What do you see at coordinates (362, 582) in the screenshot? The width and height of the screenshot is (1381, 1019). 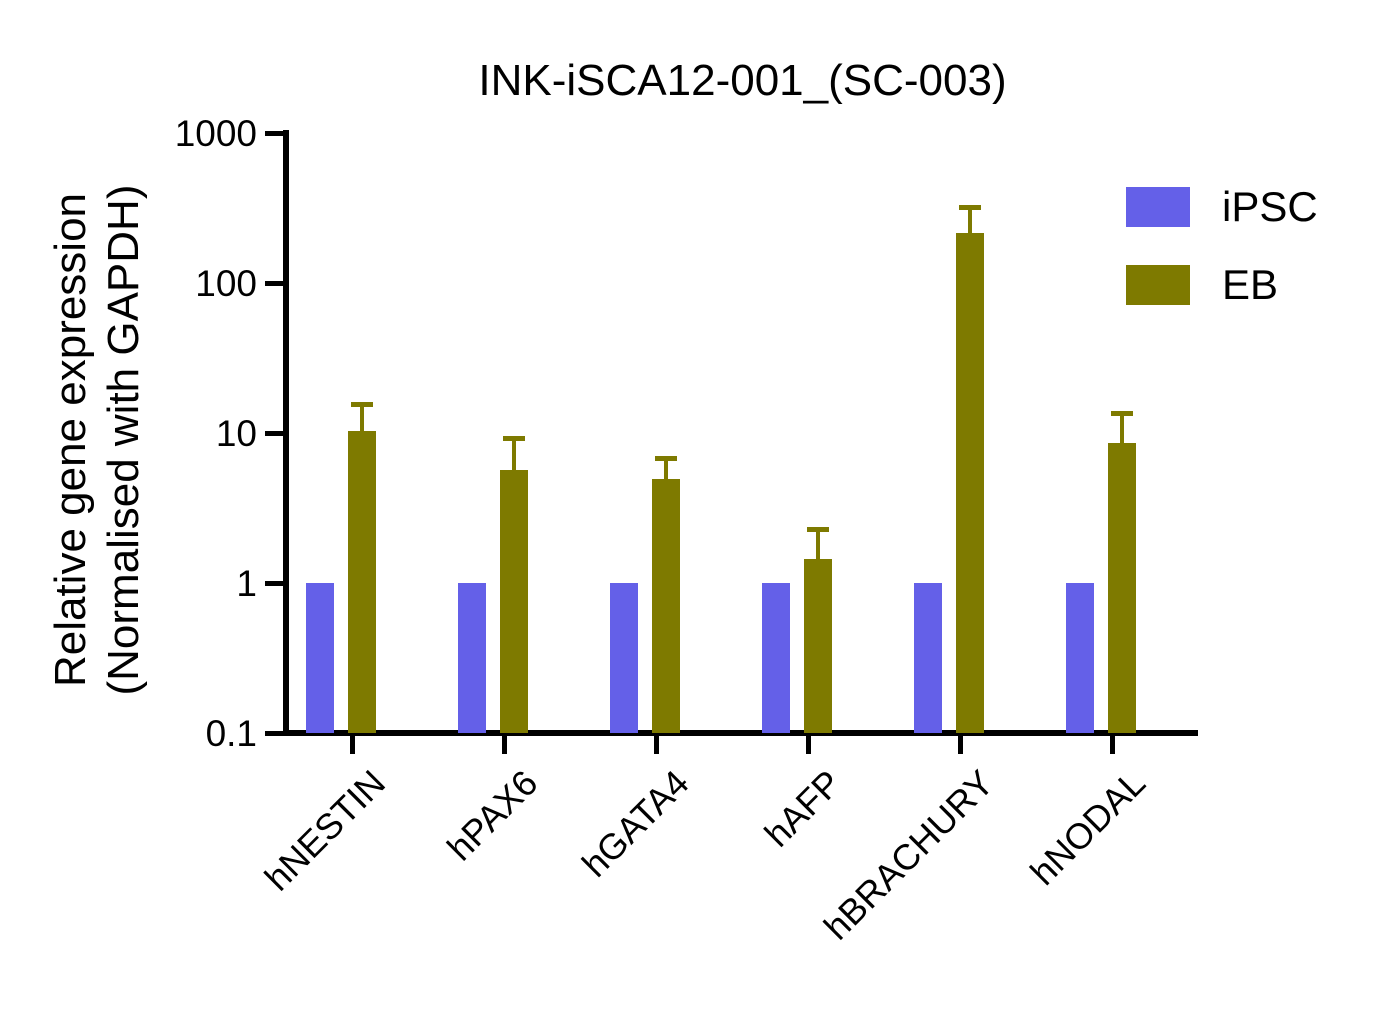 I see `bar-eb-hNESTIN` at bounding box center [362, 582].